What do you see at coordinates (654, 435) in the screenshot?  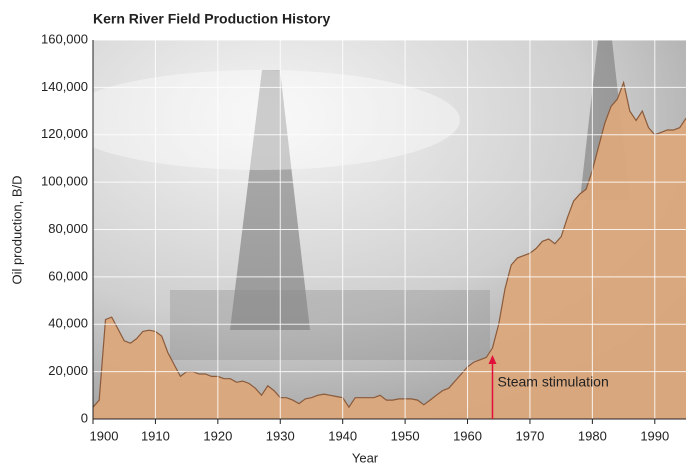 I see `x-tick-label: 1990` at bounding box center [654, 435].